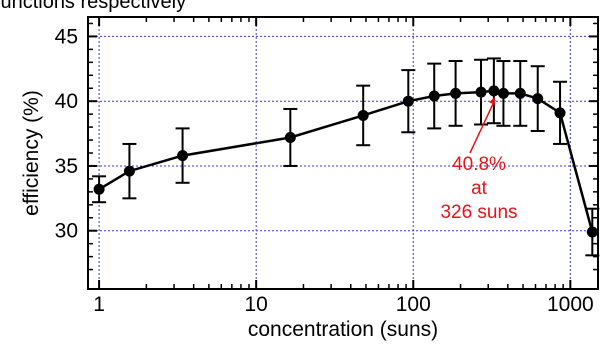 This screenshot has width=600, height=345. What do you see at coordinates (93, 6) in the screenshot?
I see `top-cropped-caption: junctions respectively` at bounding box center [93, 6].